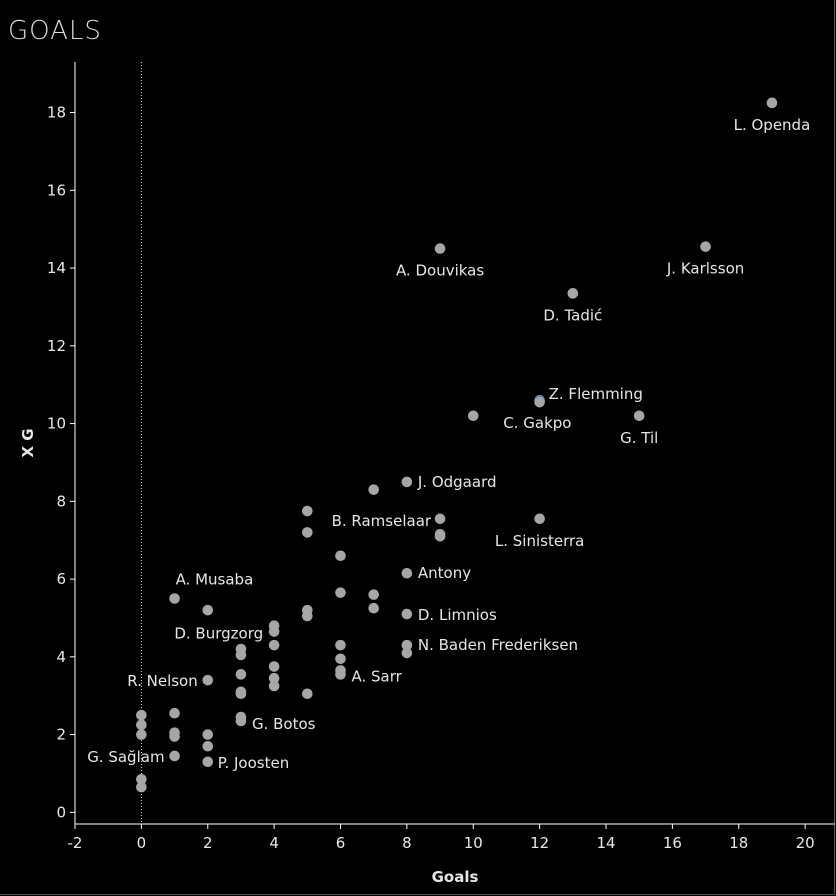 The width and height of the screenshot is (836, 896). Describe the element at coordinates (61, 657) in the screenshot. I see `y-tick-label: 4` at that location.